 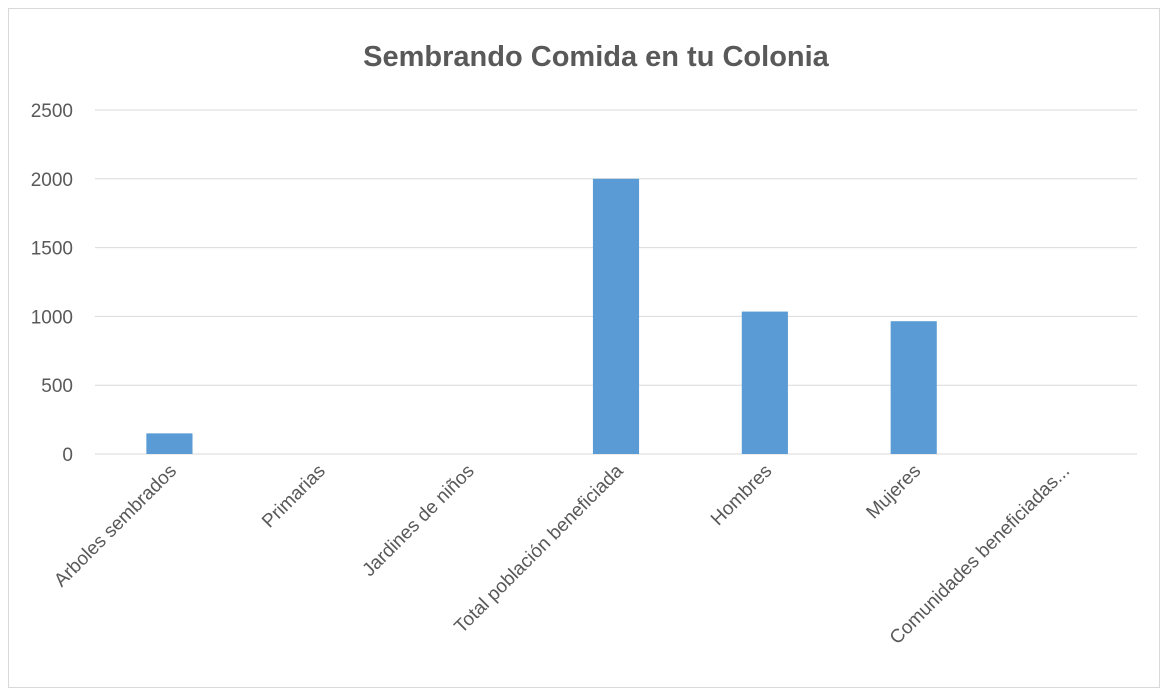 What do you see at coordinates (294, 497) in the screenshot?
I see `x-tick-label: Primarias` at bounding box center [294, 497].